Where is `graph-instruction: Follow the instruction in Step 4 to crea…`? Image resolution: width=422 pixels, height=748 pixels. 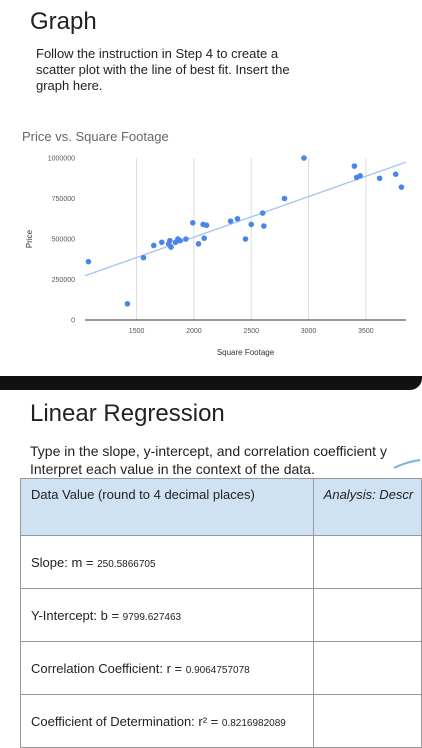
graph-instruction: Follow the instruction in Step 4 to crea… is located at coordinates (163, 69).